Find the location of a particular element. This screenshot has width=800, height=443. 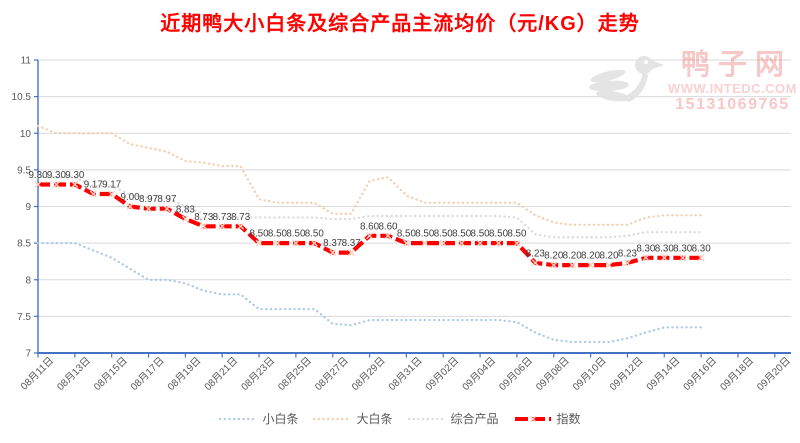

svg-text: 10.5 is located at coordinates (22, 97).